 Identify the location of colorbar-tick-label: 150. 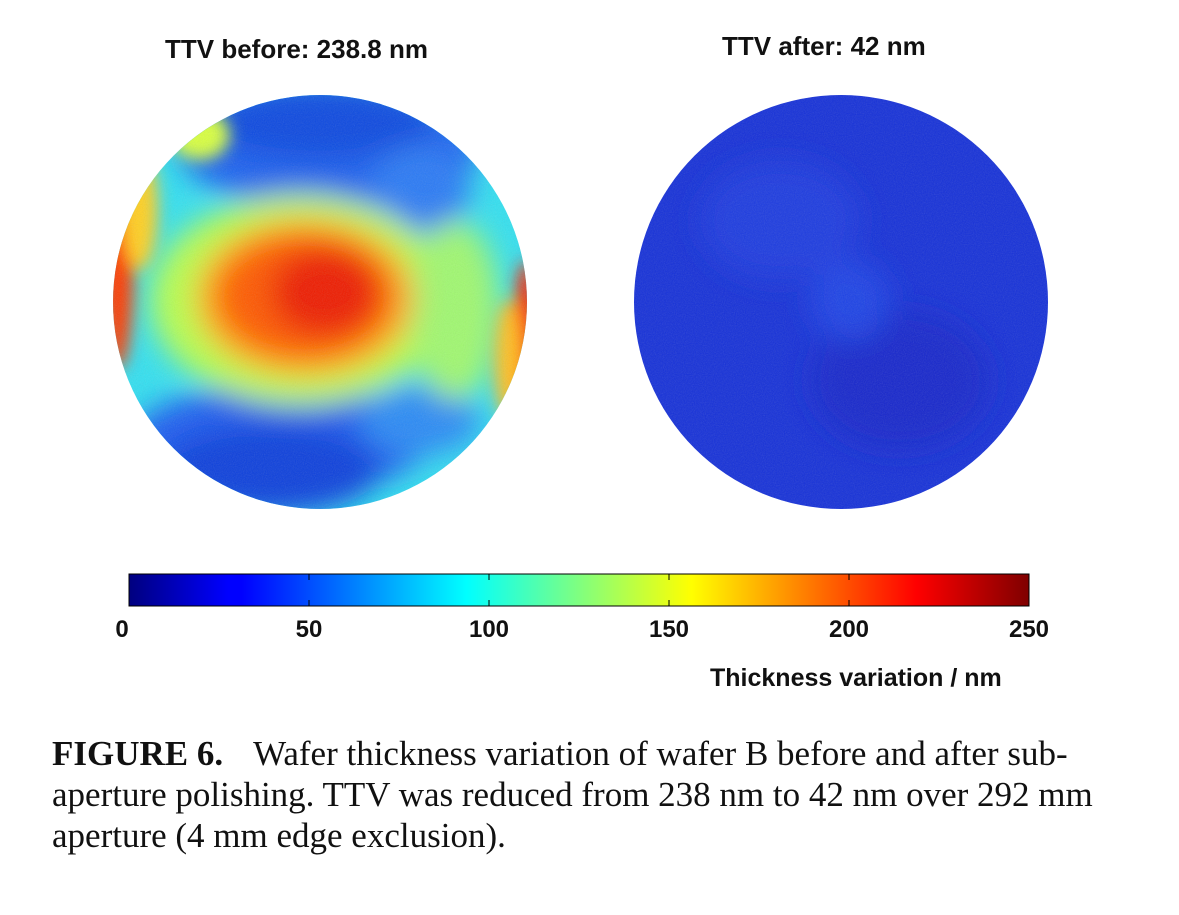
(669, 629).